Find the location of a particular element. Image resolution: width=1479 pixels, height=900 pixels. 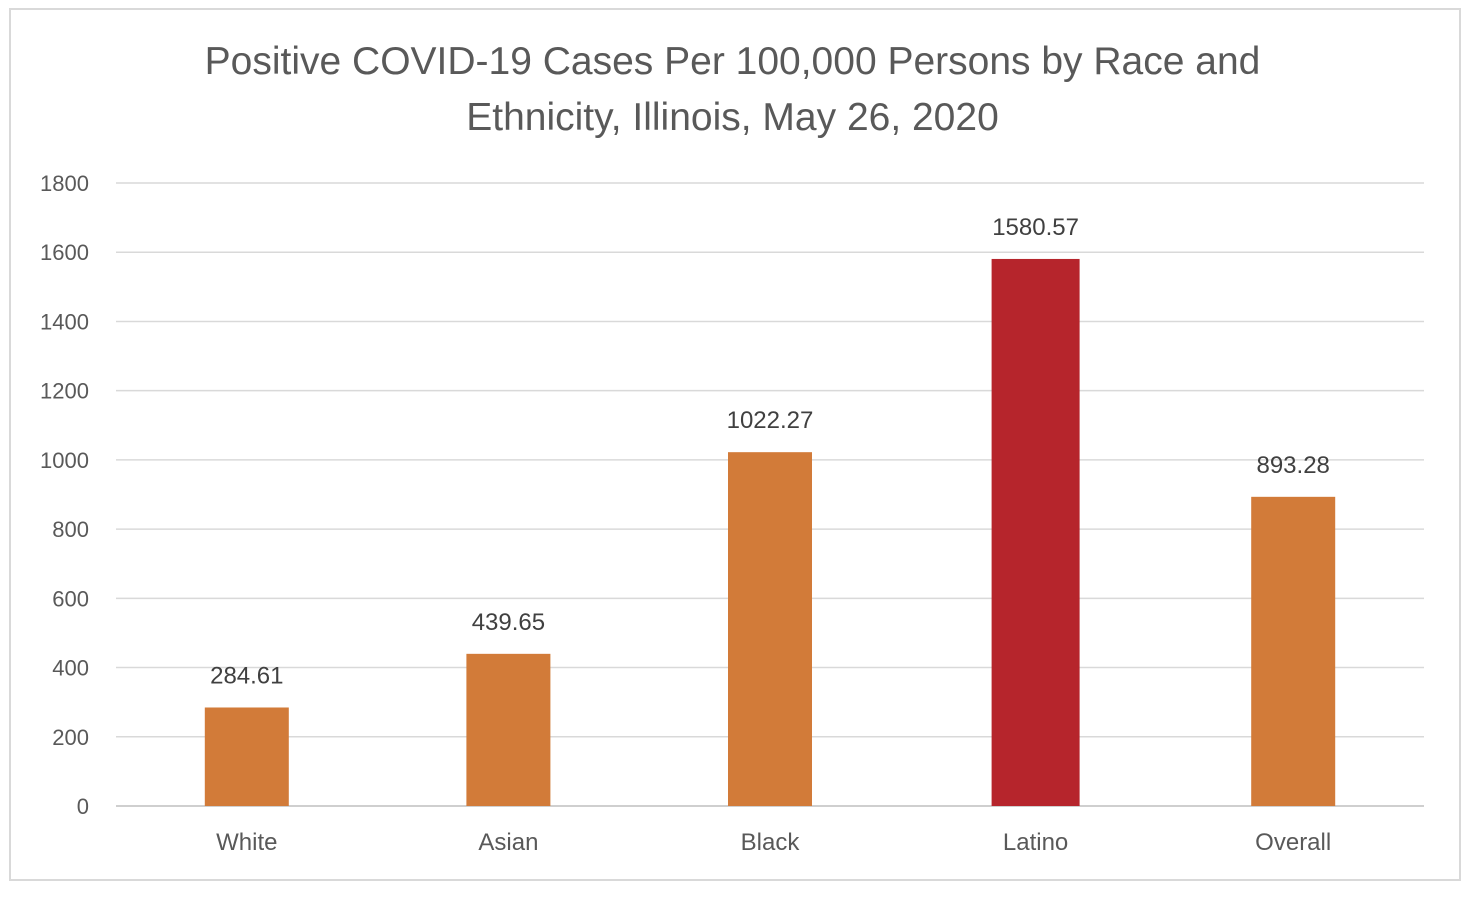

data-label-asian: 439.65 is located at coordinates (508, 622).